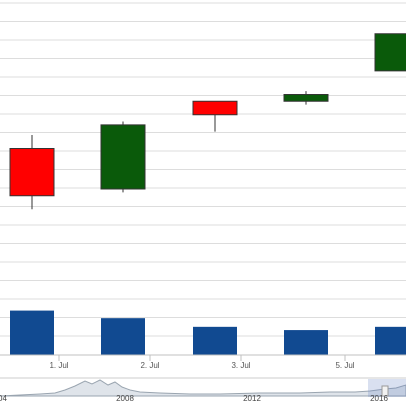 The height and width of the screenshot is (406, 406). Describe the element at coordinates (379, 398) in the screenshot. I see `navigator-tick-label: 2016` at that location.